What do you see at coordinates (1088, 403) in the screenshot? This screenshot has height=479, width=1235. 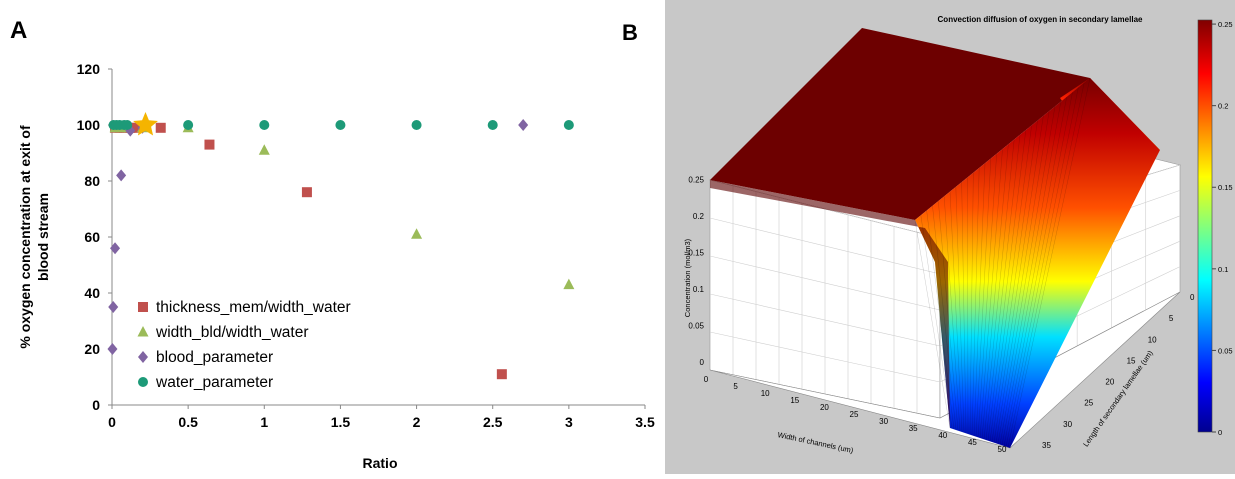 I see `y-tick-label: 25` at bounding box center [1088, 403].